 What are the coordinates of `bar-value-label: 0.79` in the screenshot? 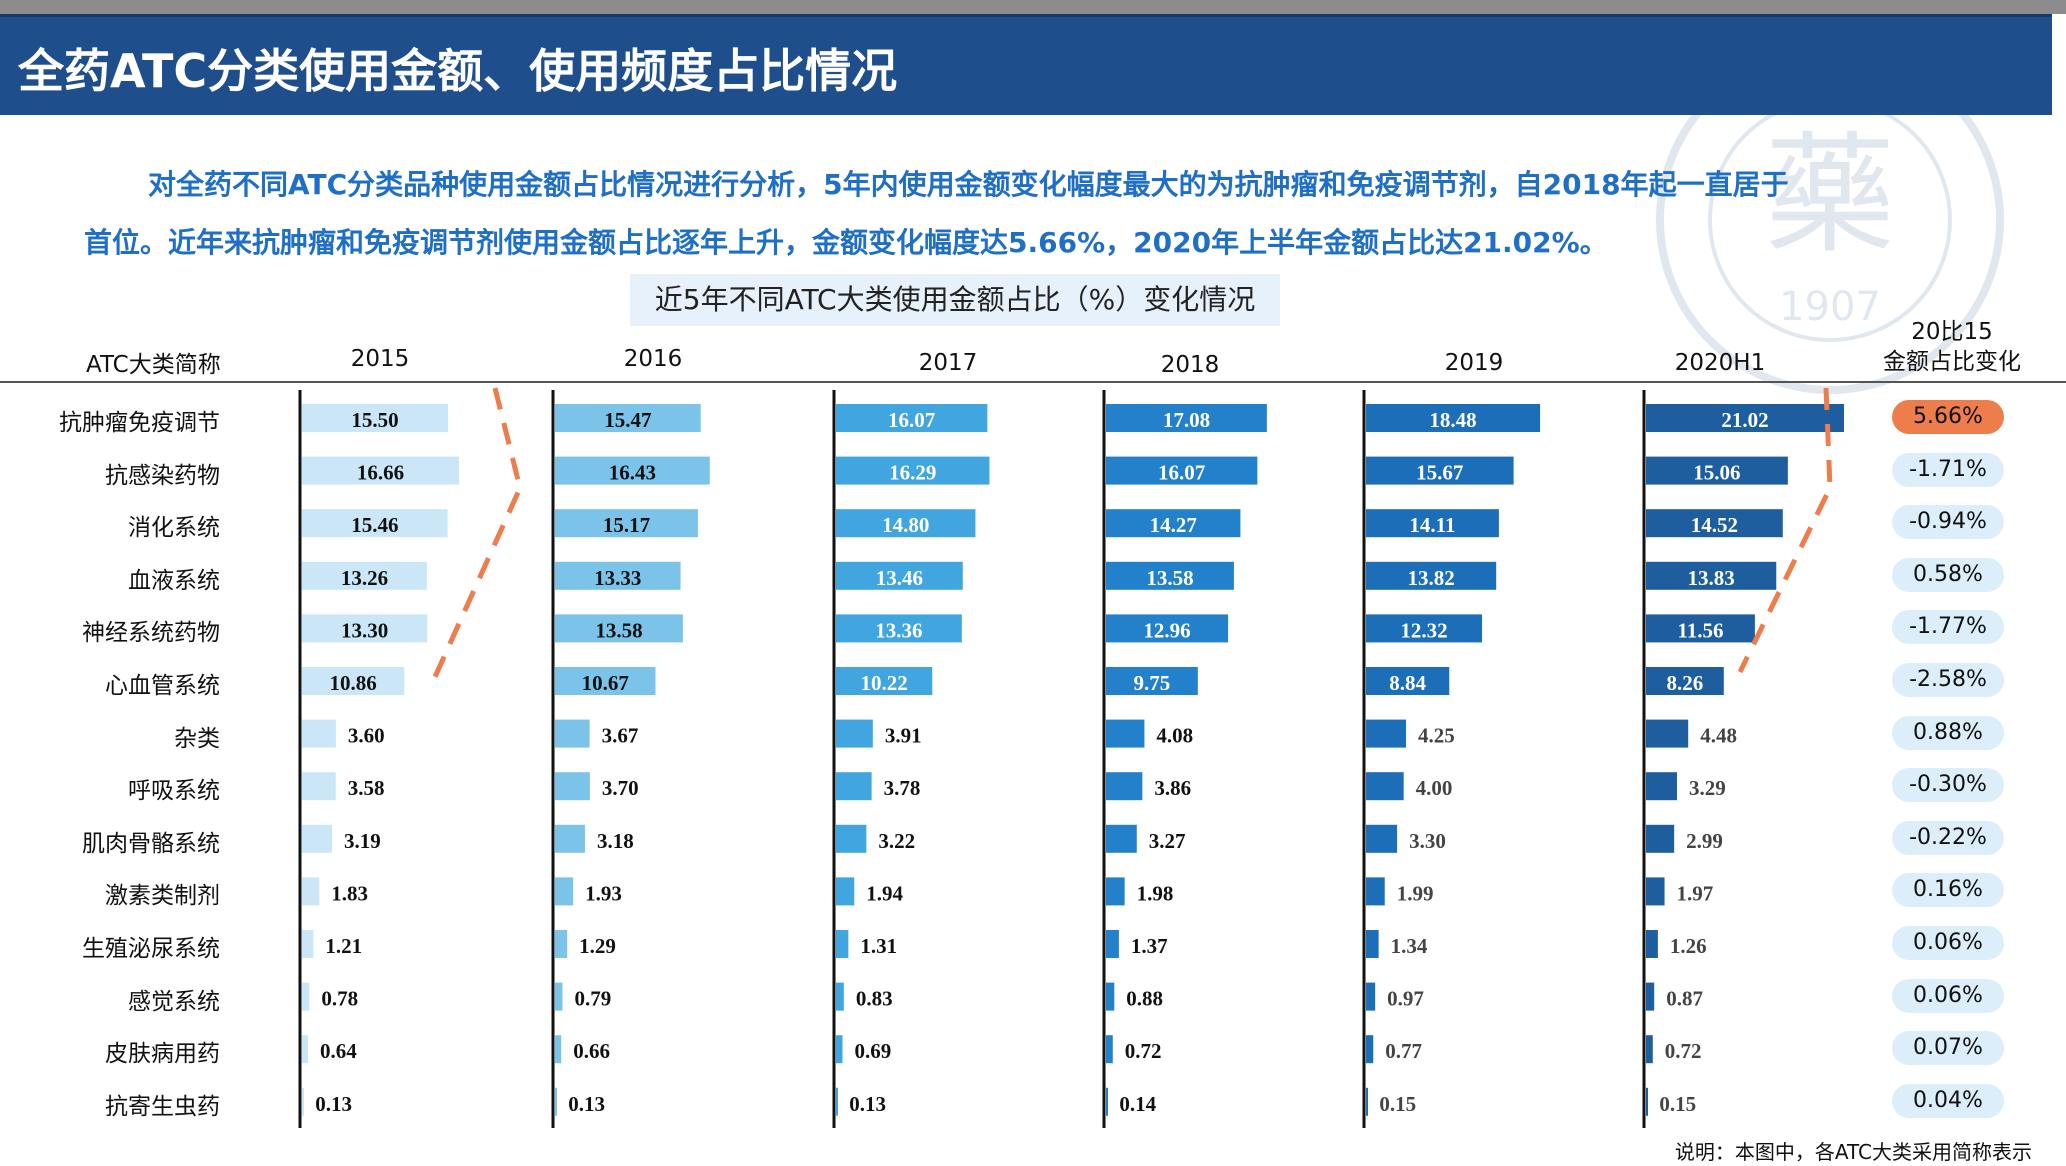 It's located at (592, 999).